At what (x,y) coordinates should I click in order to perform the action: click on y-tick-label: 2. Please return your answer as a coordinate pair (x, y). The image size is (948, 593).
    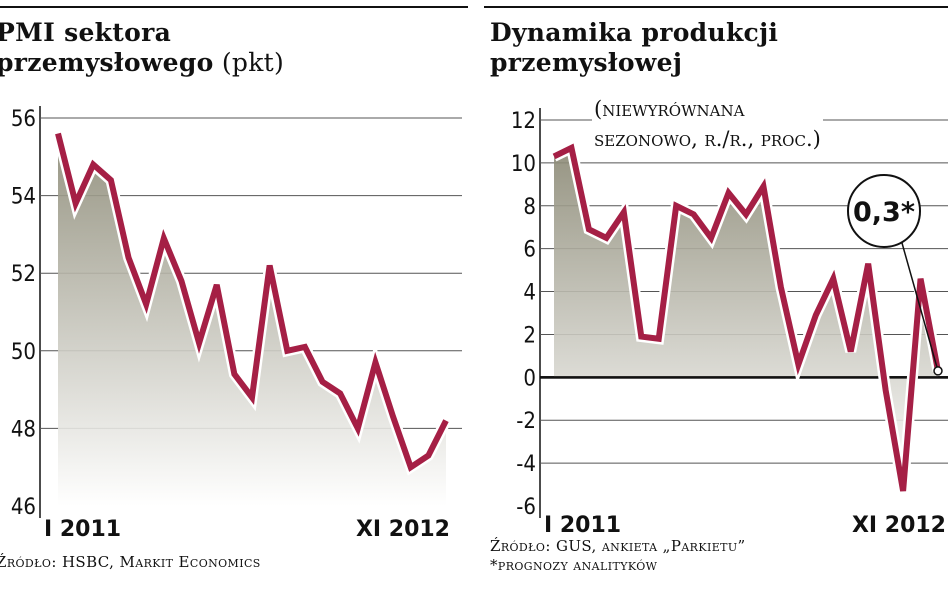
    Looking at the image, I should click on (529, 335).